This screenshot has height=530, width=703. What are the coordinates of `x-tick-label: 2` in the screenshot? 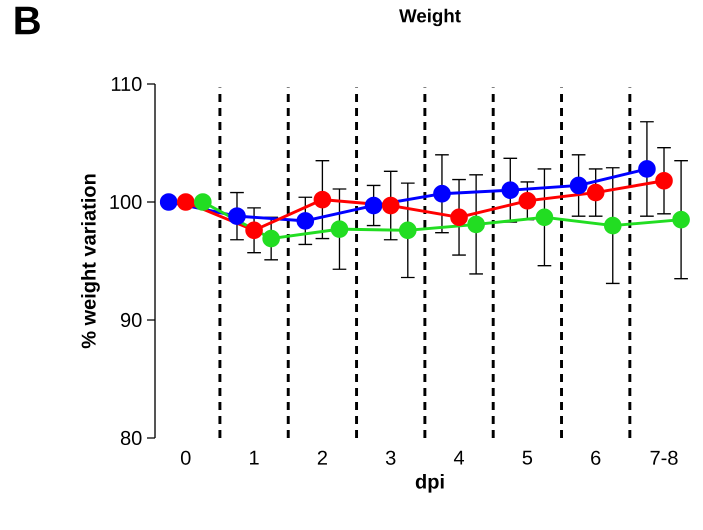 It's located at (322, 457).